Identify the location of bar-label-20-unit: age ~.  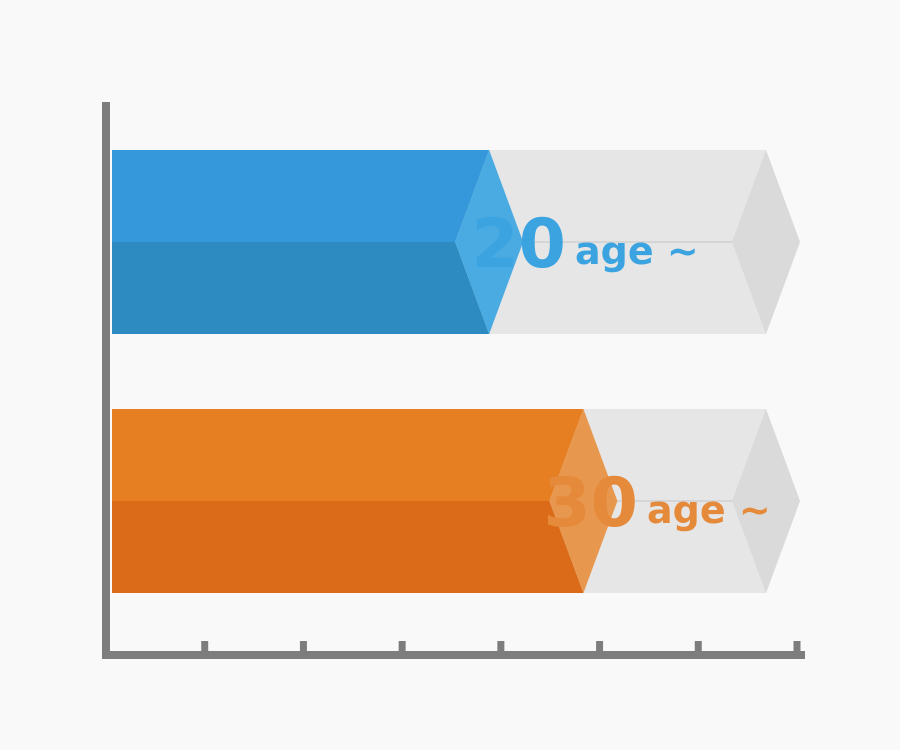
(637, 251).